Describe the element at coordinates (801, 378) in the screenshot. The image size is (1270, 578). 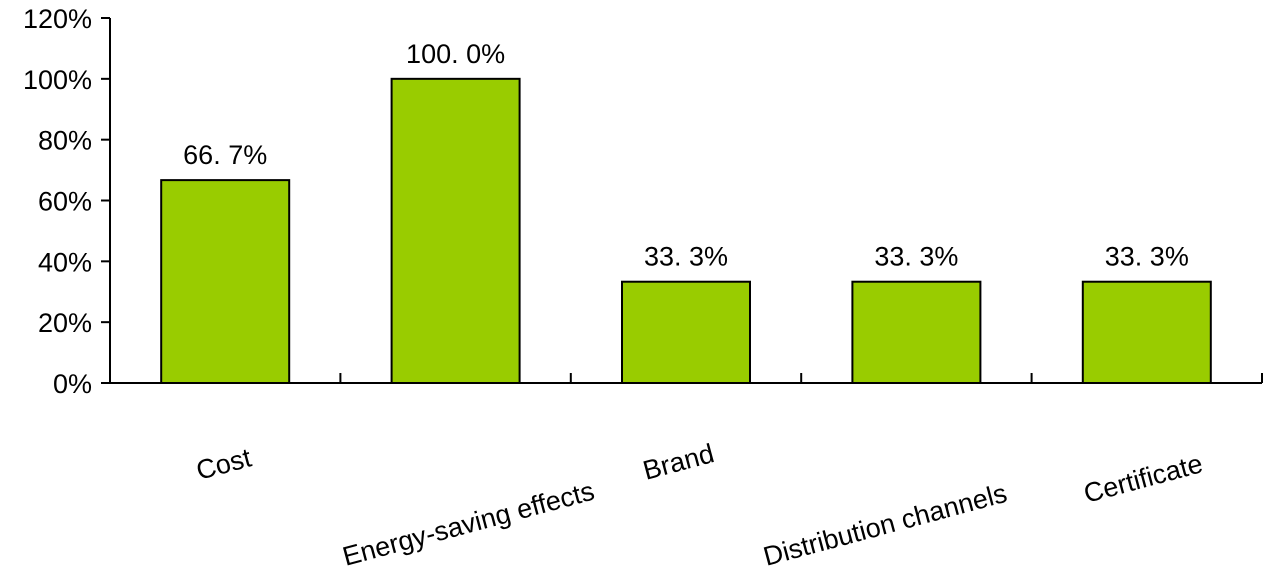
I see `x-axis-ticks` at that location.